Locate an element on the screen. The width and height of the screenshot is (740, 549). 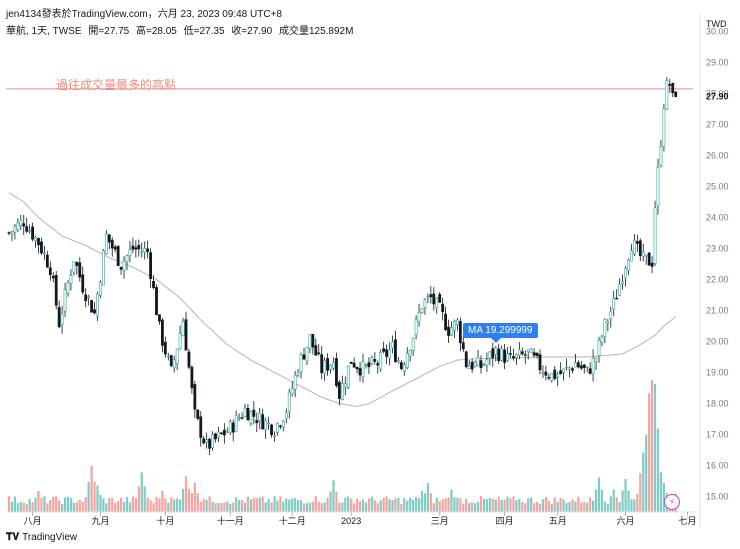
last-price-label: 27.90 is located at coordinates (717, 97).